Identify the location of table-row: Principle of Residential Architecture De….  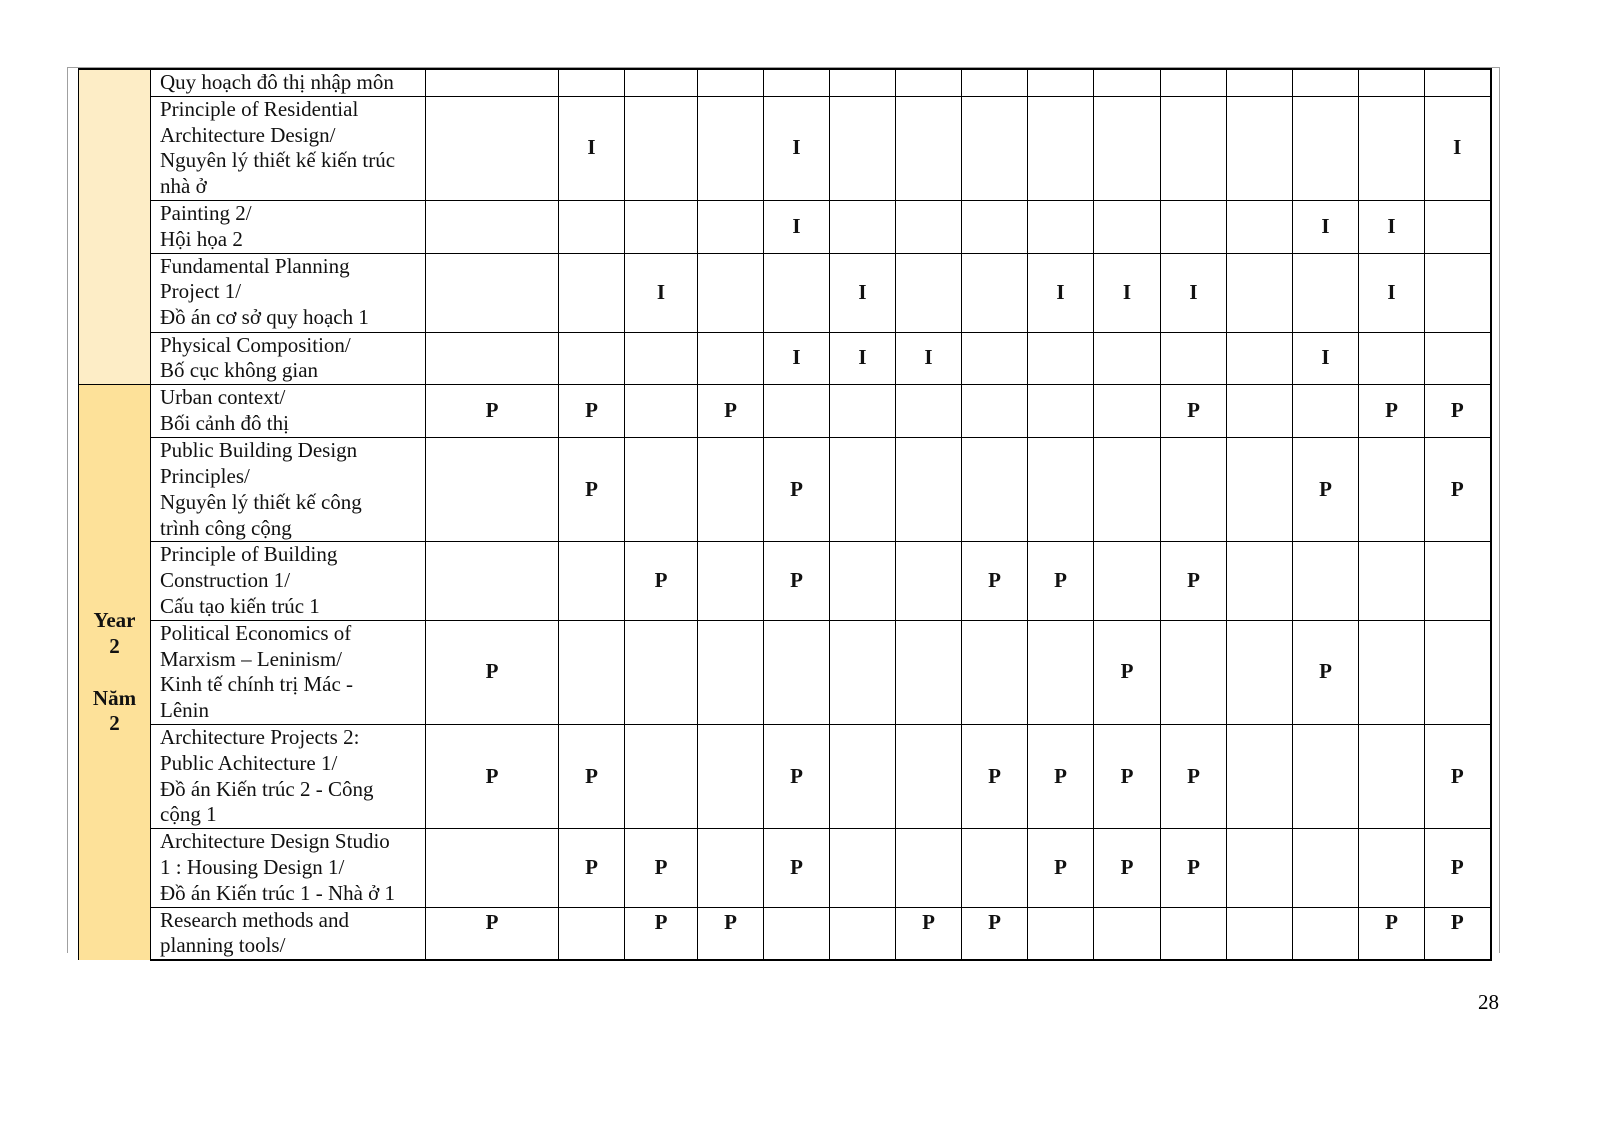
(785, 148).